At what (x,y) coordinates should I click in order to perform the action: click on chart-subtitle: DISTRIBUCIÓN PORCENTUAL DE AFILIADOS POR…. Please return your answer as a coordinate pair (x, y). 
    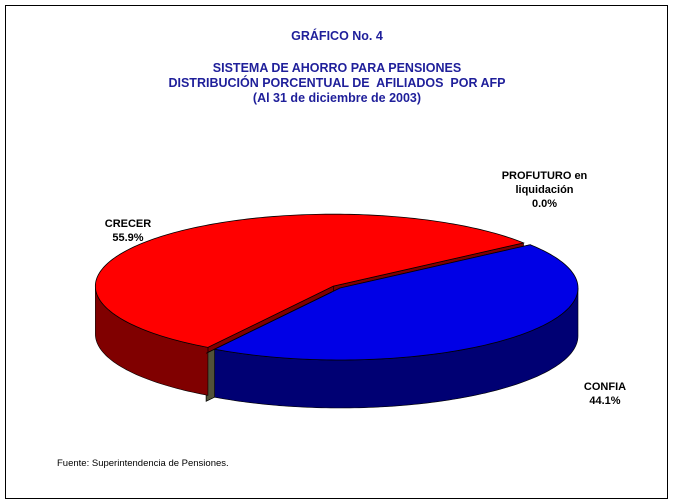
    Looking at the image, I should click on (336, 82).